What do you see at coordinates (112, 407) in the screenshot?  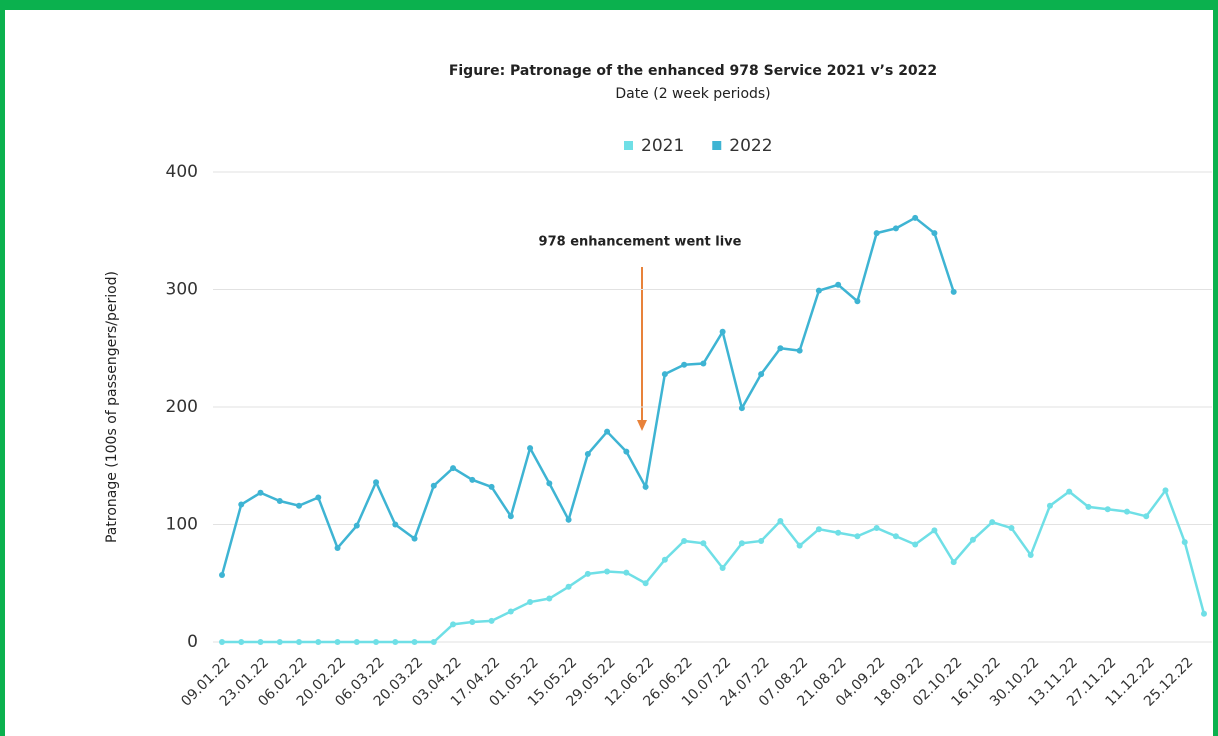 I see `y-axis-label: Patronage (100s of passengers/period)` at bounding box center [112, 407].